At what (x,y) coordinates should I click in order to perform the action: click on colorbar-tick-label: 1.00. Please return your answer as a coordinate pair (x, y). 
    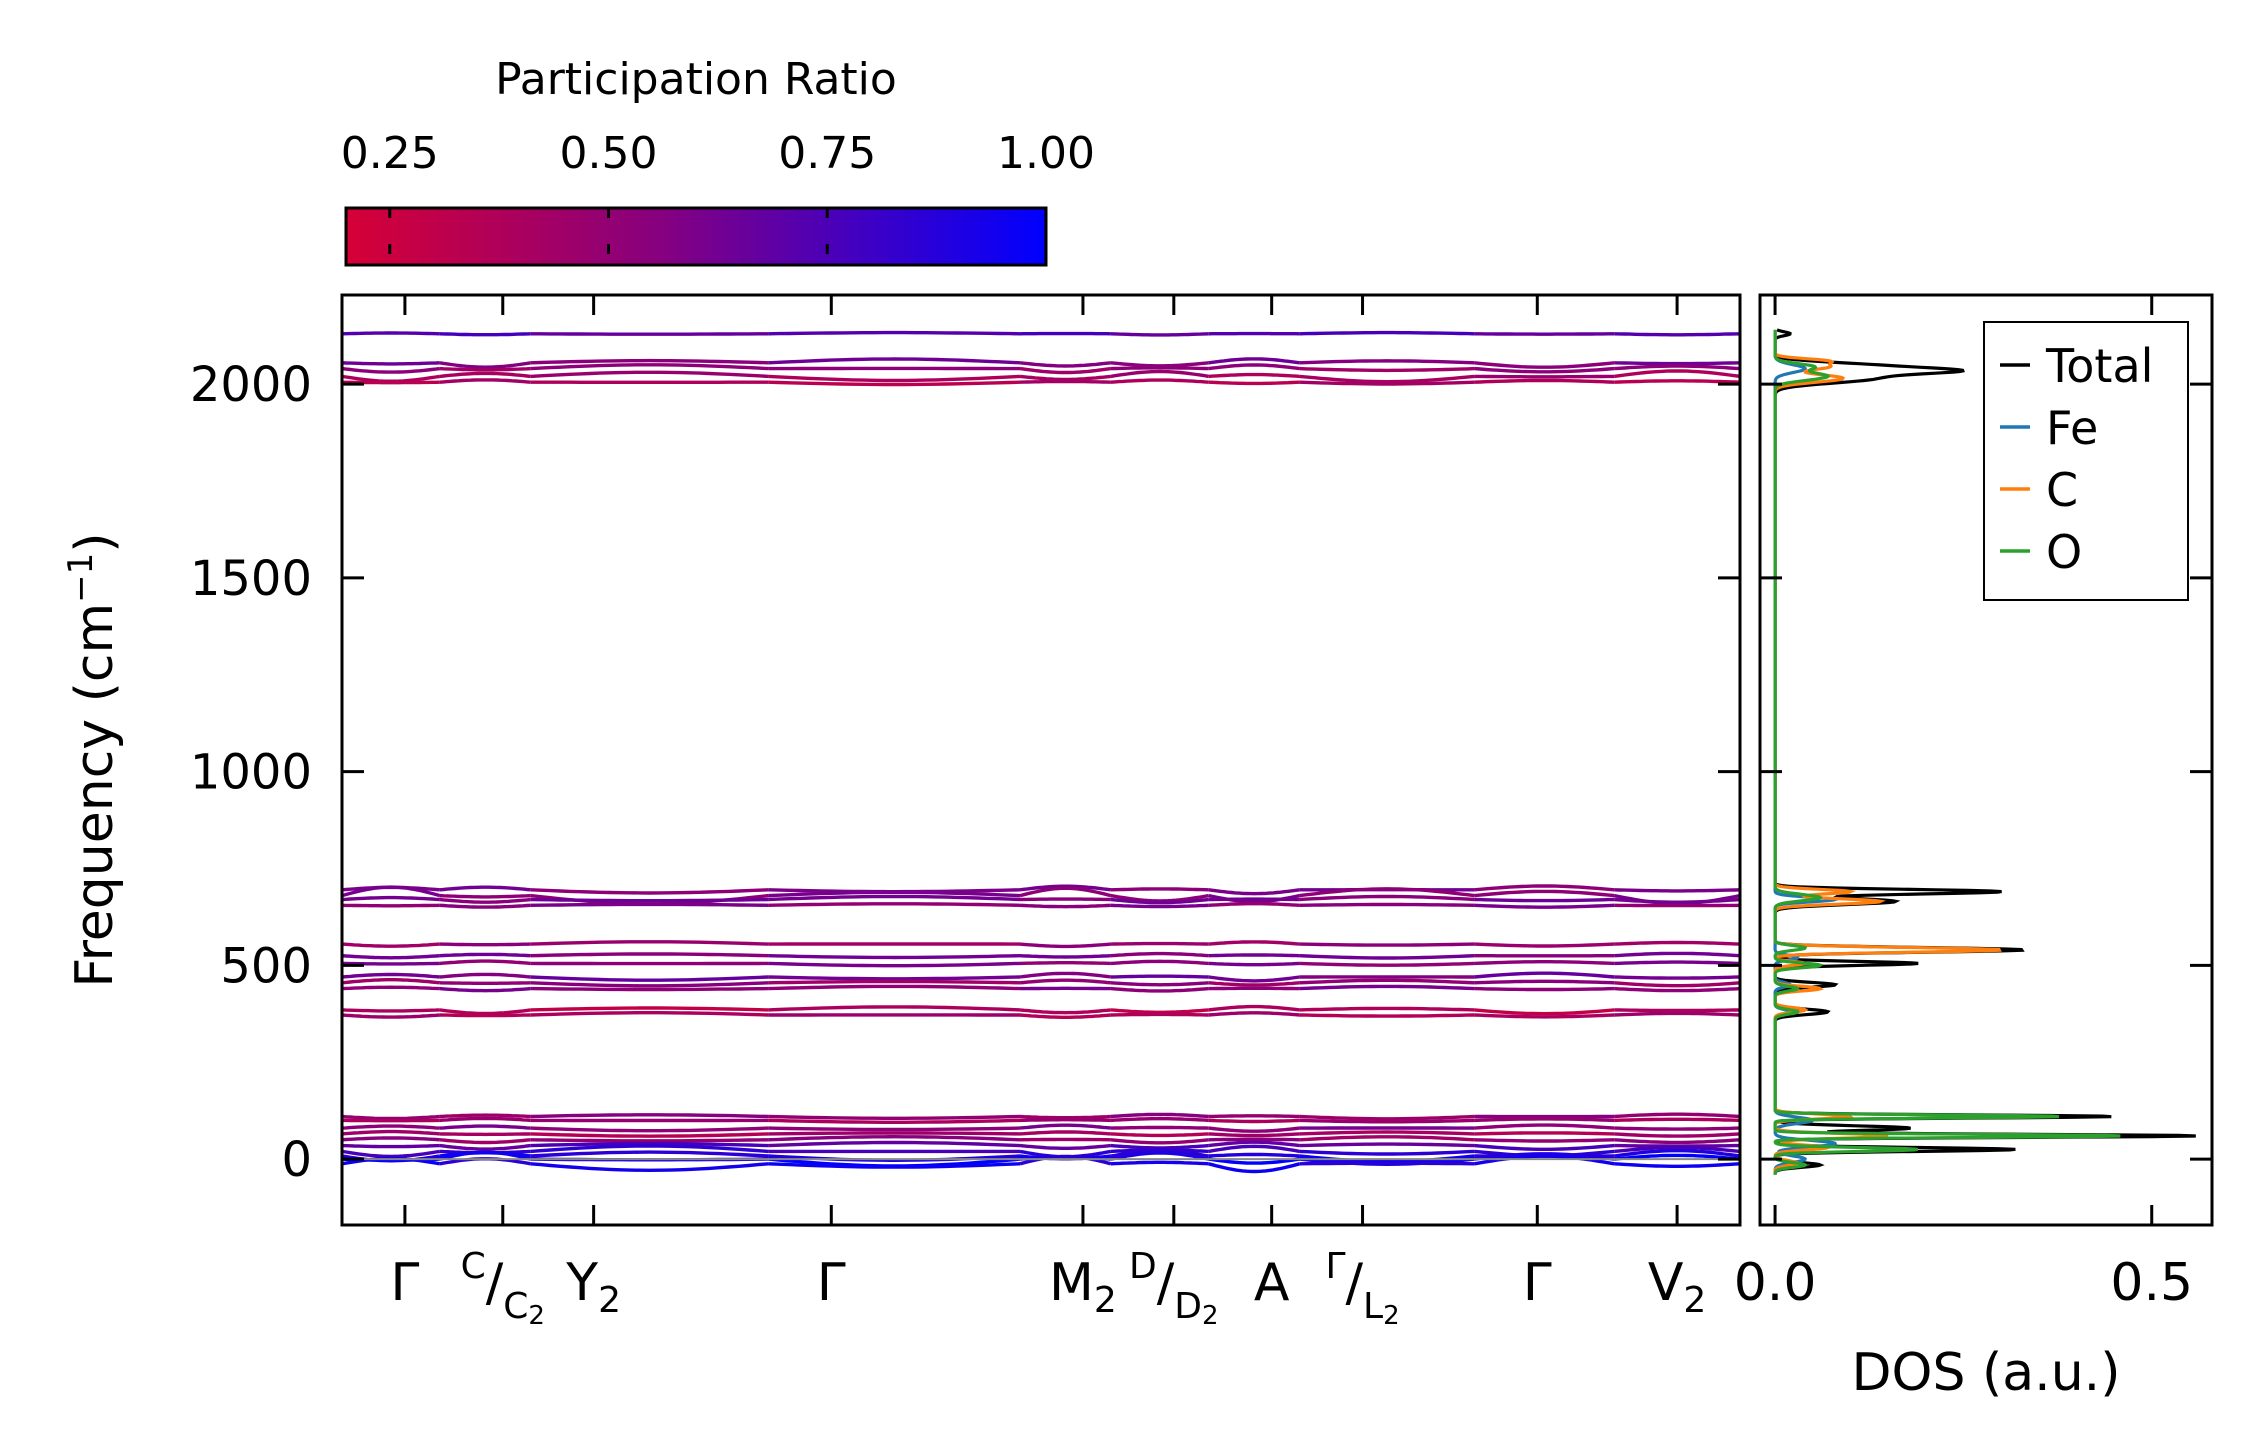
    Looking at the image, I should click on (1046, 153).